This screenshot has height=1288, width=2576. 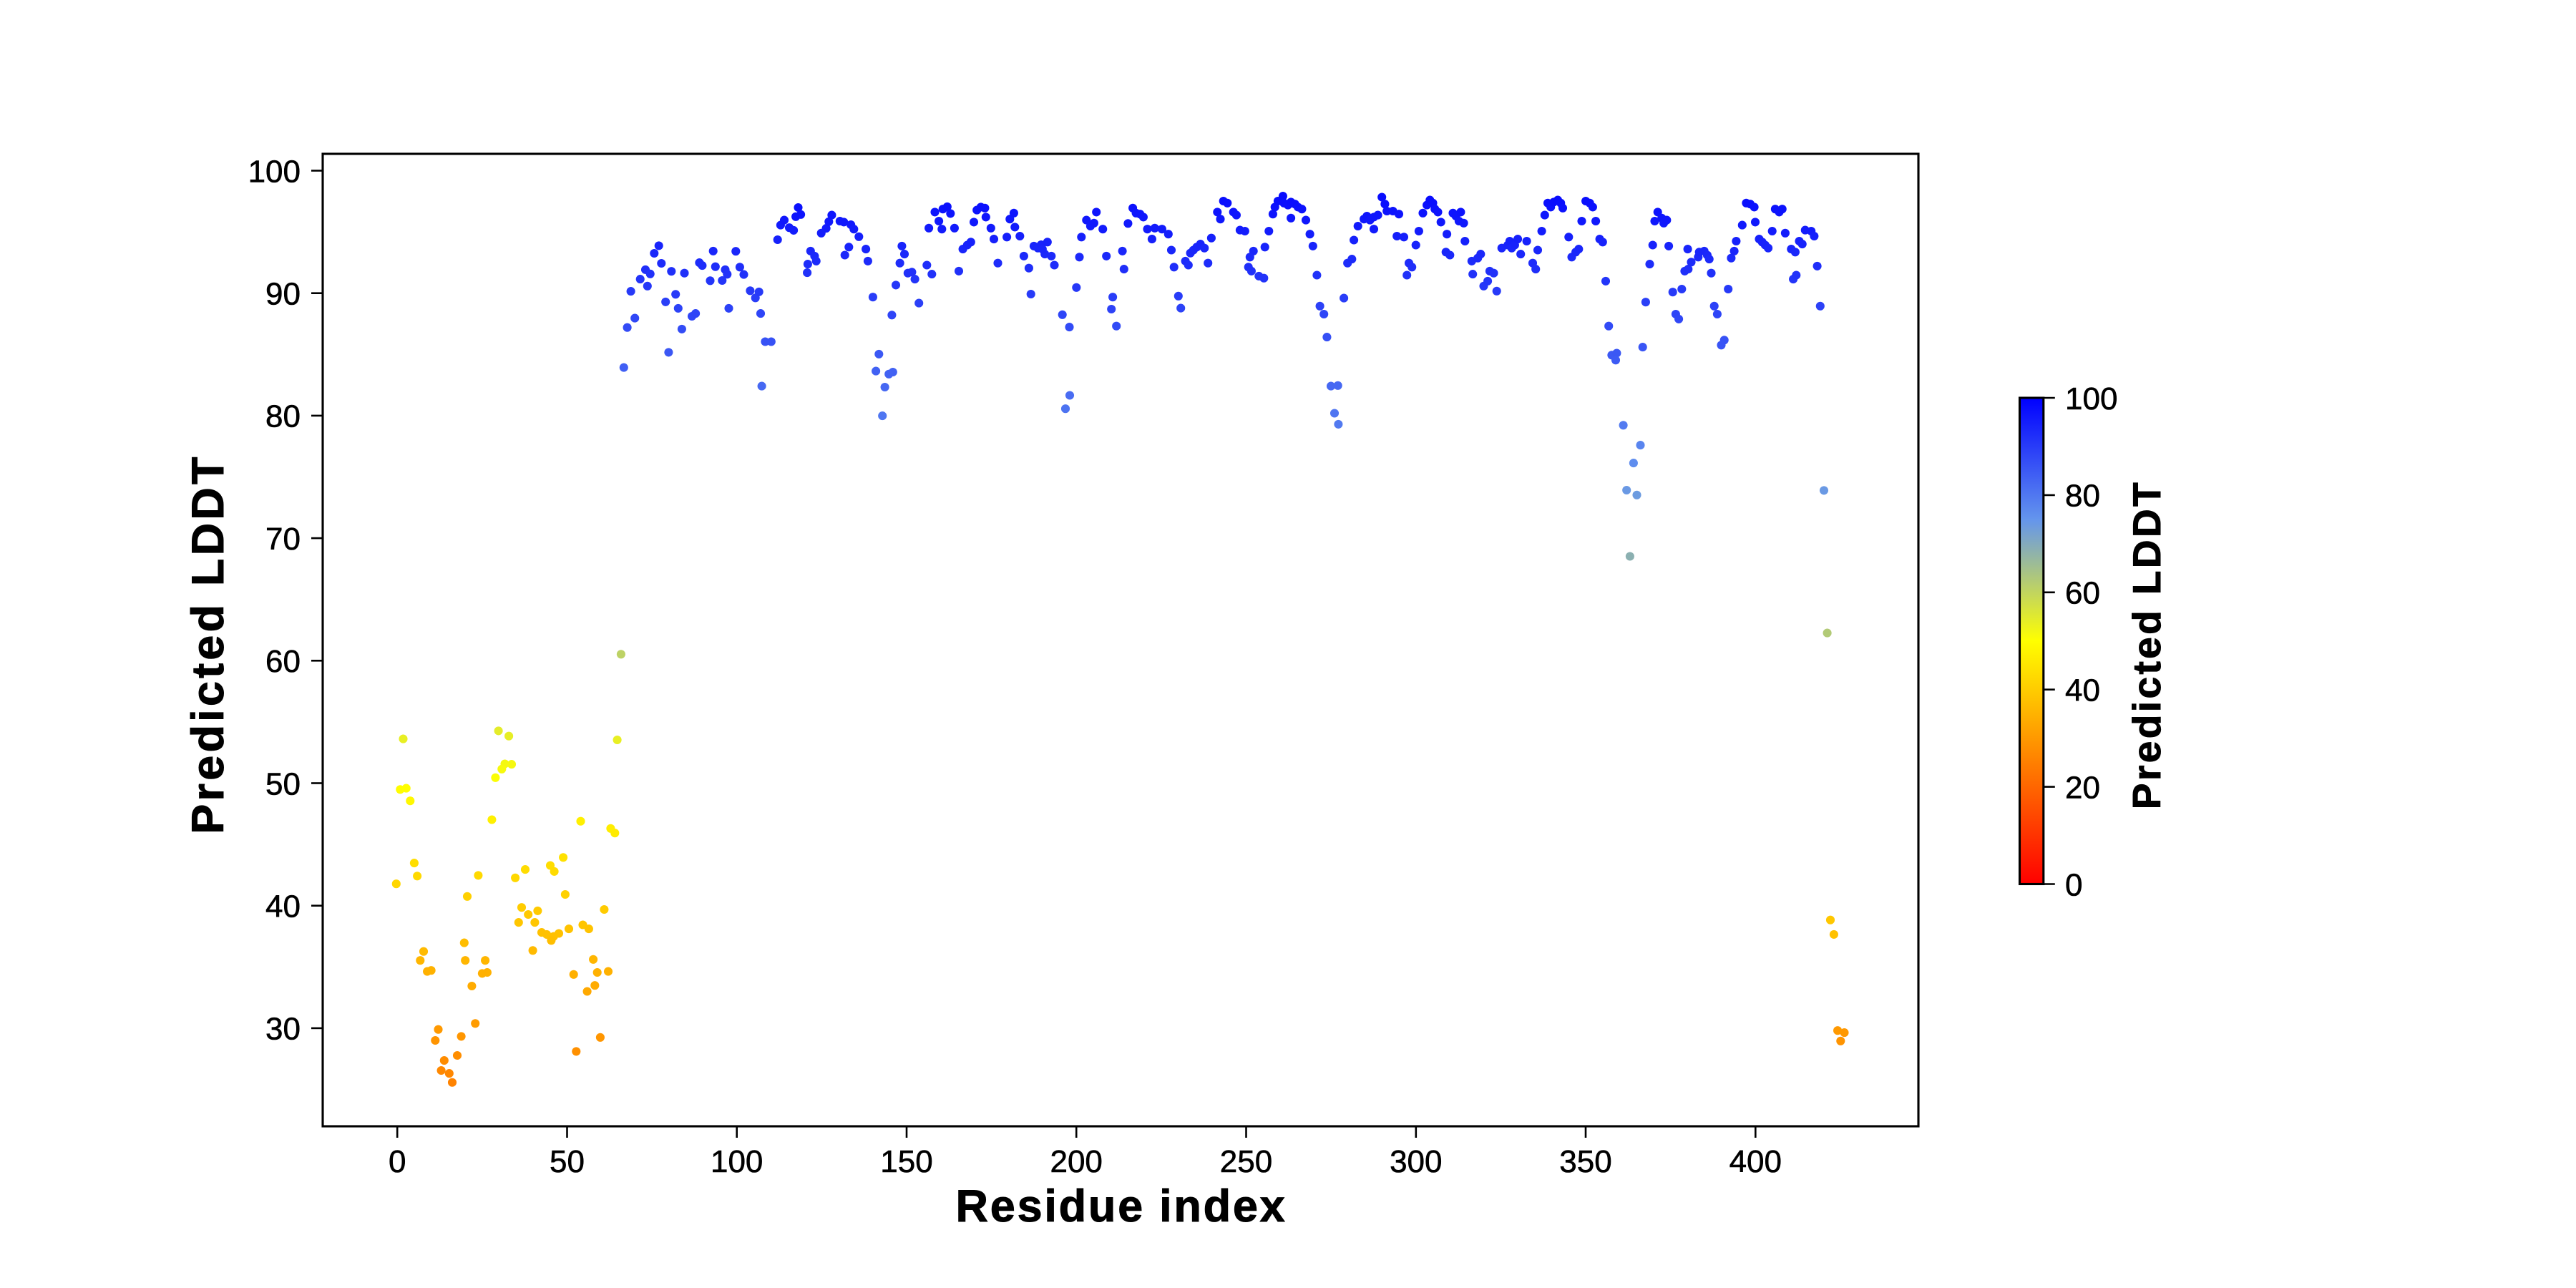 What do you see at coordinates (2082, 788) in the screenshot?
I see `svg-text: 20` at bounding box center [2082, 788].